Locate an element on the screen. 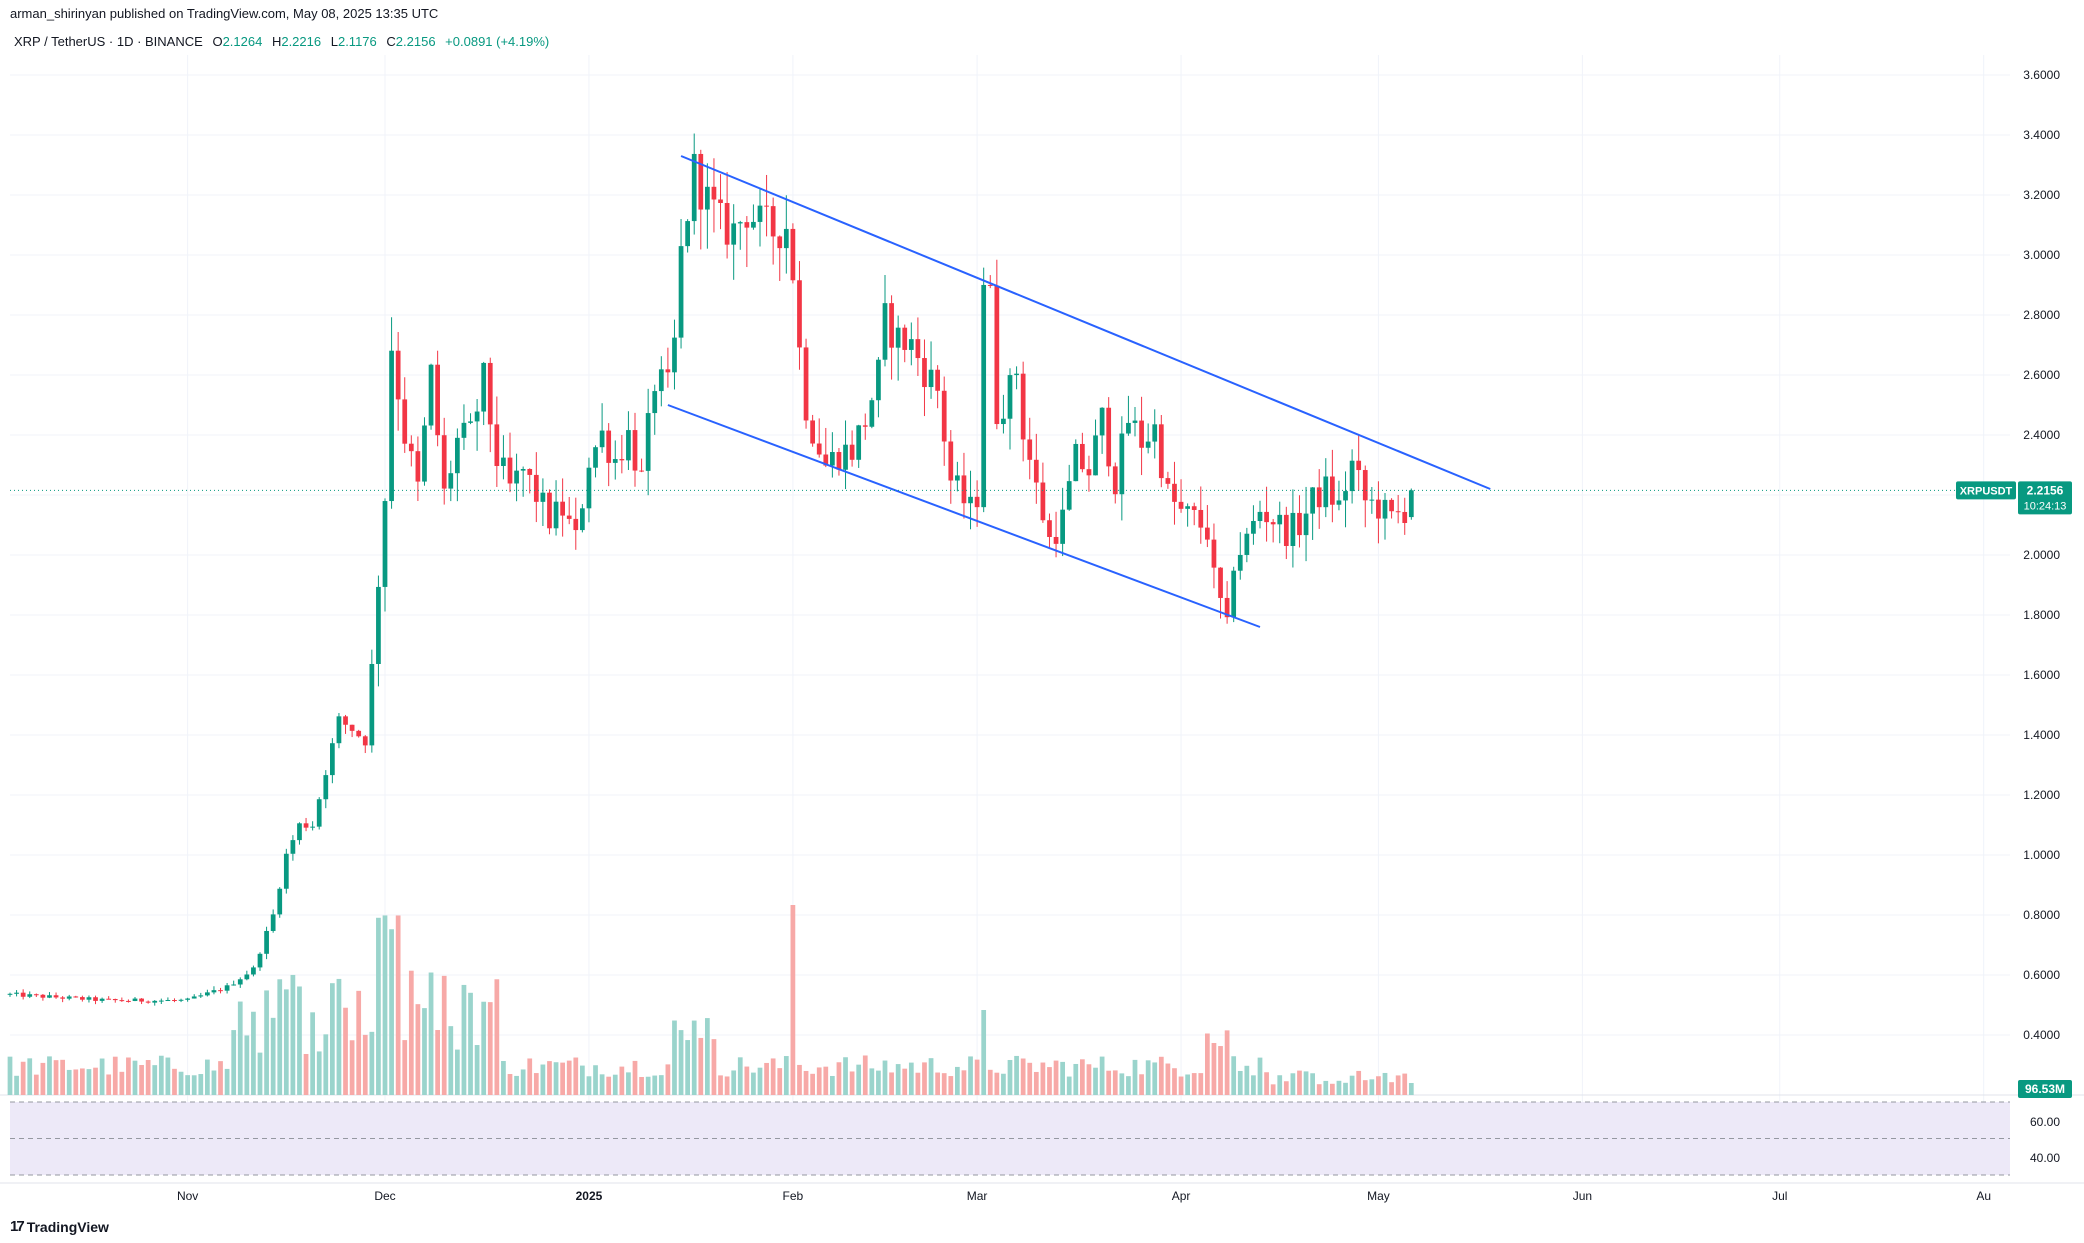  price-tick-label: 1.4000 is located at coordinates (2041, 735).